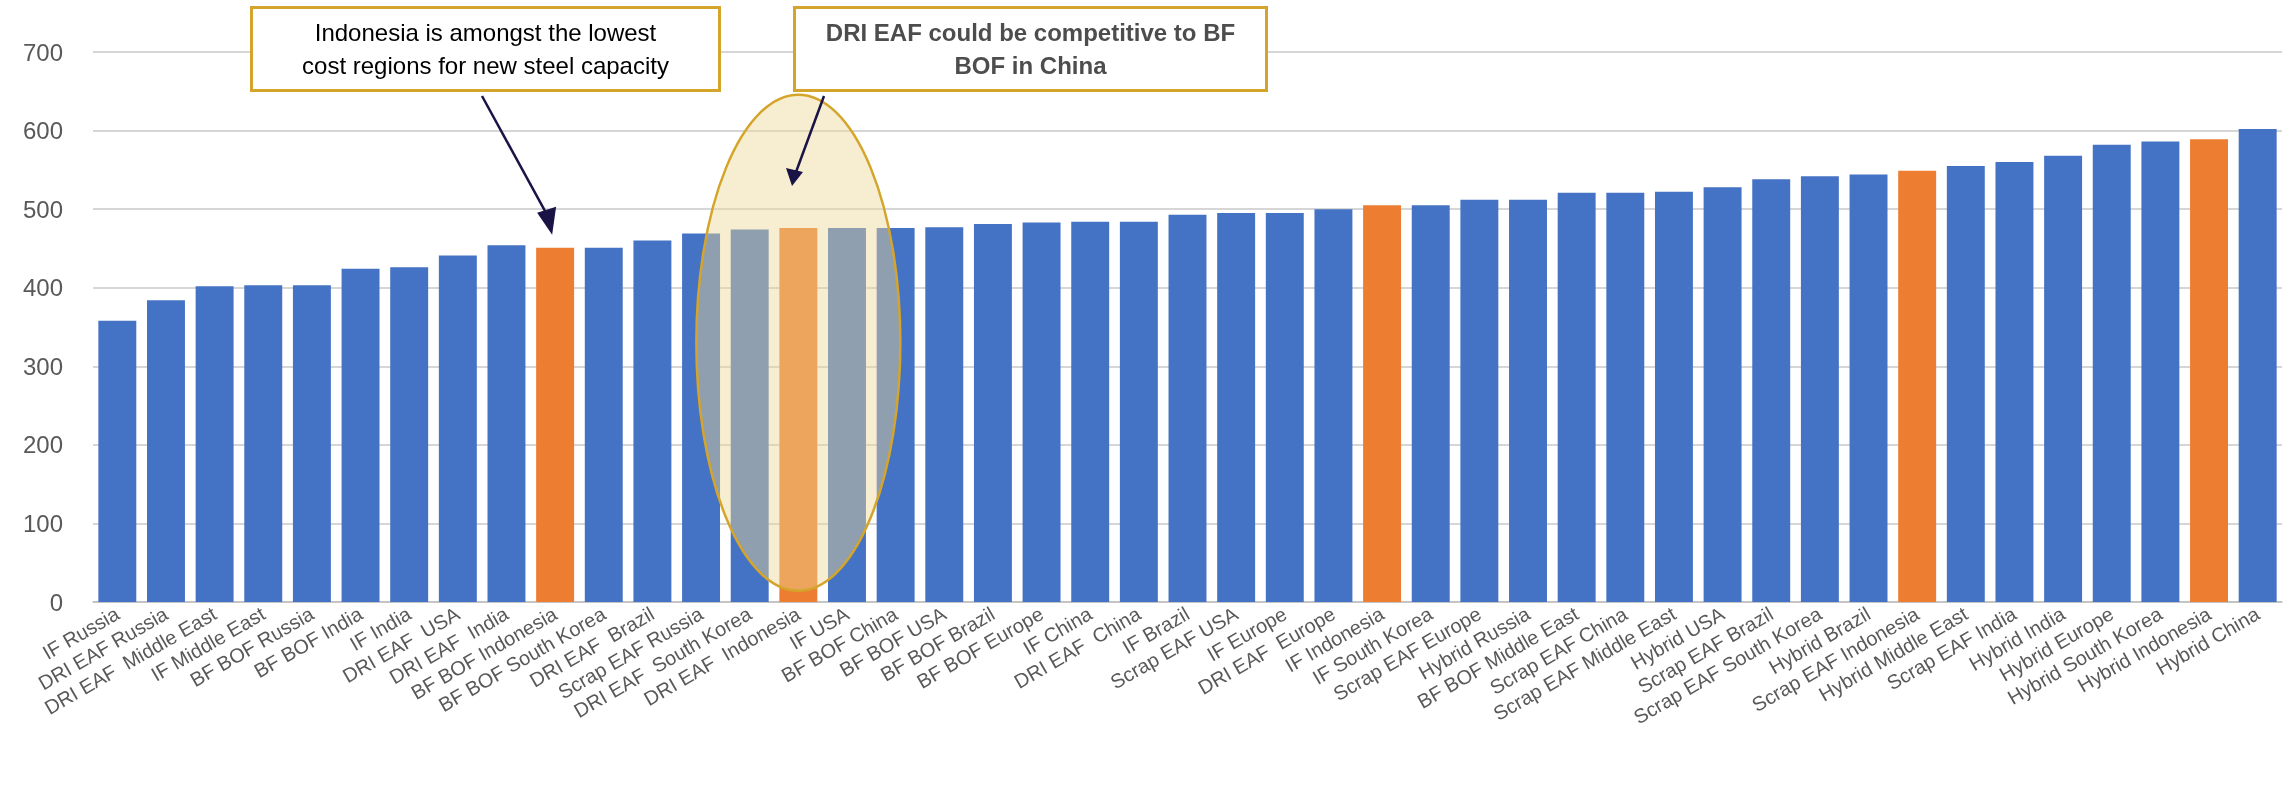 The width and height of the screenshot is (2292, 793). Describe the element at coordinates (1030, 49) in the screenshot. I see `callout-box: DRI EAF could be competitive to BF BOF in China` at that location.